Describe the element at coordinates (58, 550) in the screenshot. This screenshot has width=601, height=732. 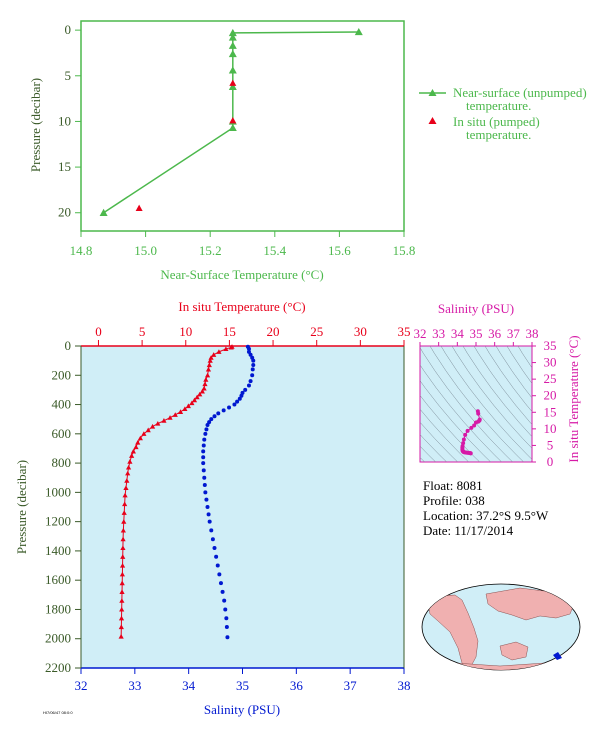
I see `profile-y-tick-label: 1400` at that location.